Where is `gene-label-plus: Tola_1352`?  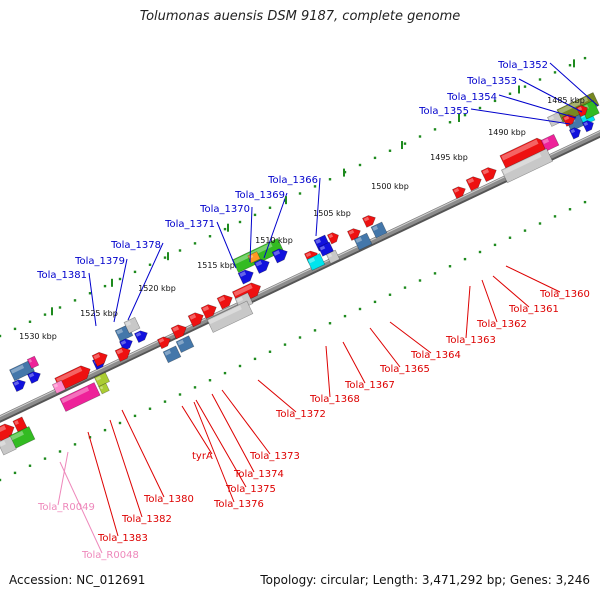
gene-label-plus: Tola_1352 is located at coordinates (522, 65).